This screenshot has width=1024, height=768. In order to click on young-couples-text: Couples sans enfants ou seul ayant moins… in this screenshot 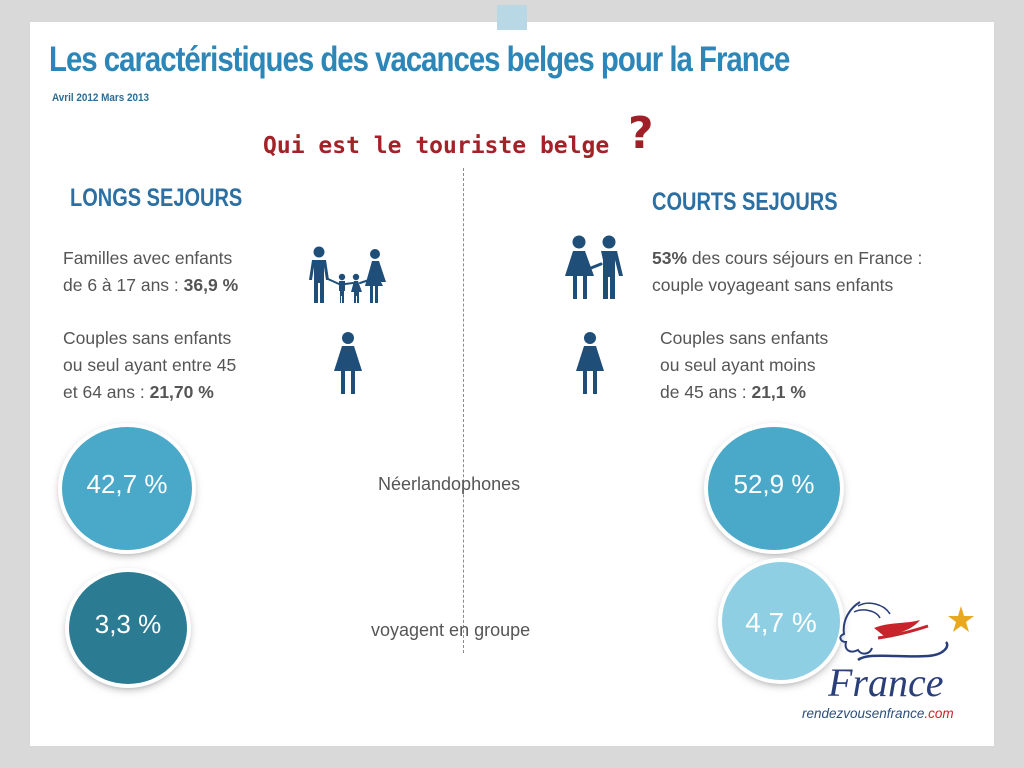, I will do `click(744, 365)`.